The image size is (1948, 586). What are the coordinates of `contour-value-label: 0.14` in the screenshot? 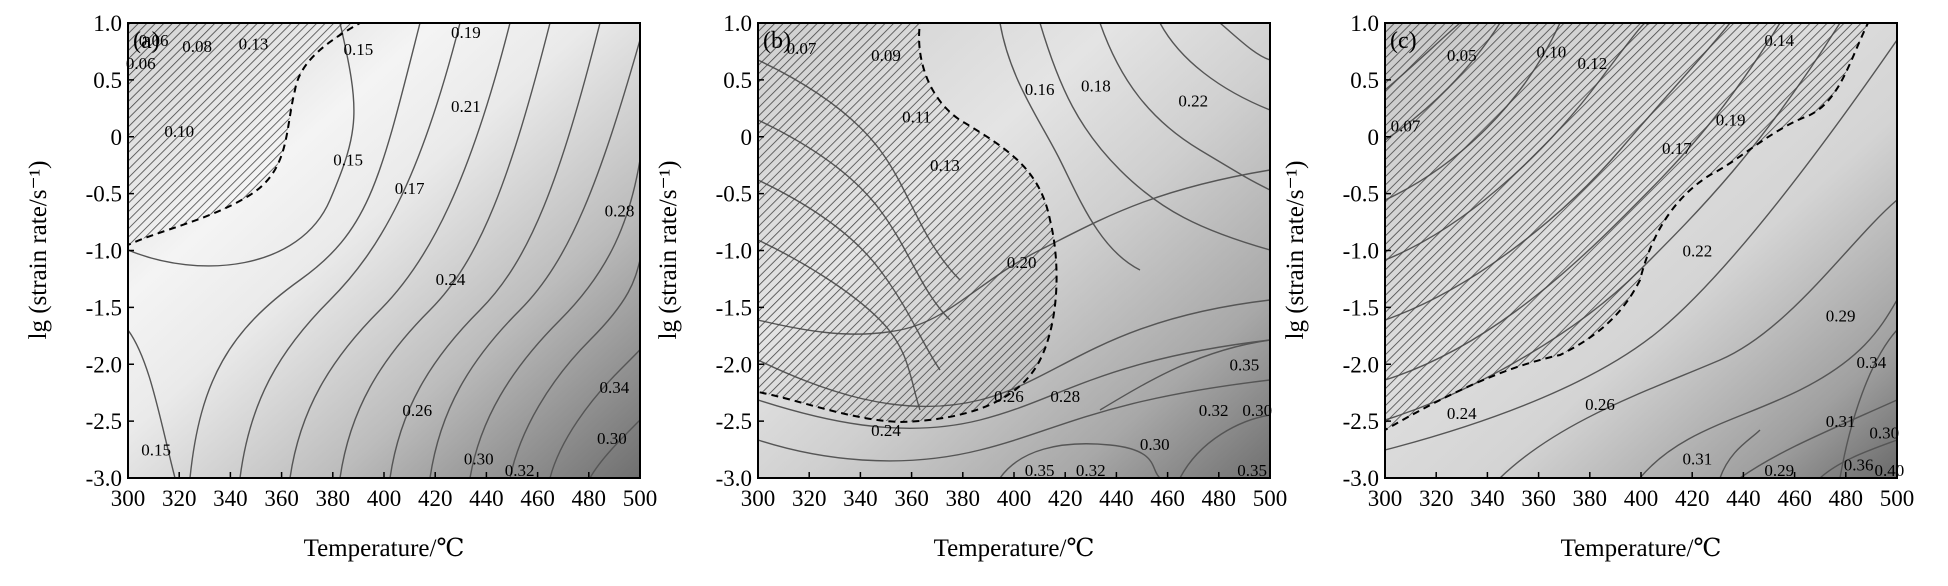 It's located at (1779, 40).